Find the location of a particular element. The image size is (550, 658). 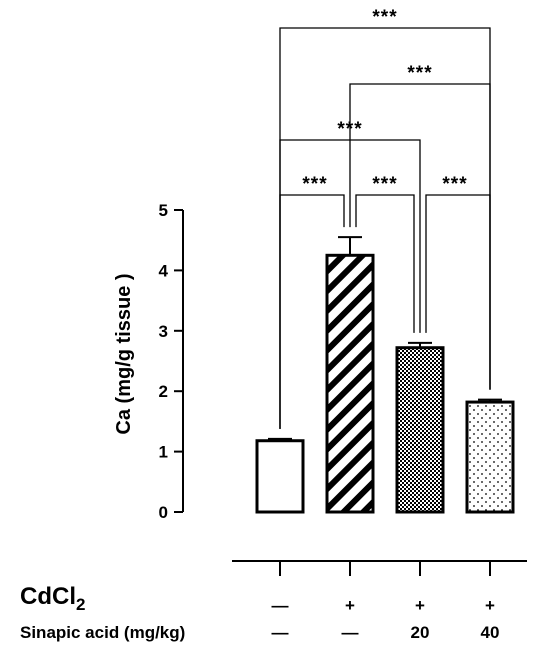

y-tick-label: 1 is located at coordinates (163, 452).